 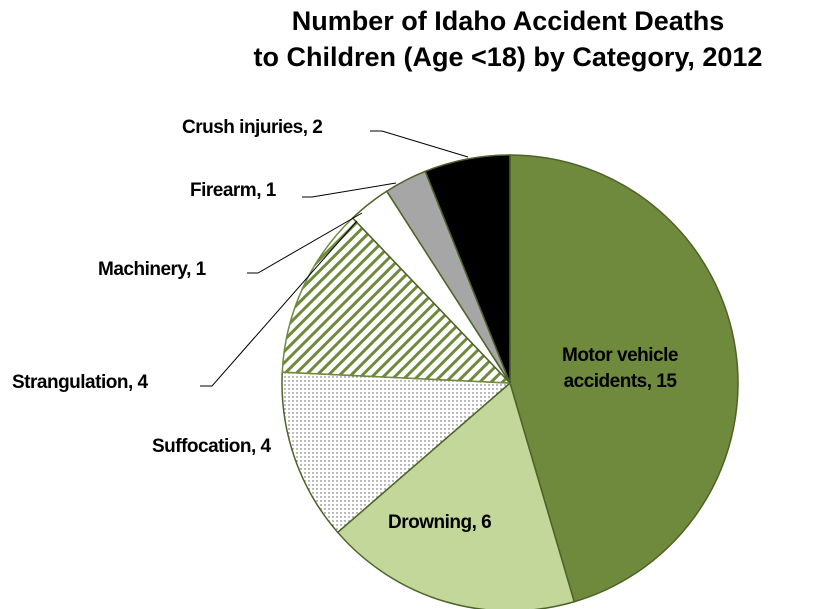 I want to click on data-label: Suffocation, 4, so click(x=211, y=446).